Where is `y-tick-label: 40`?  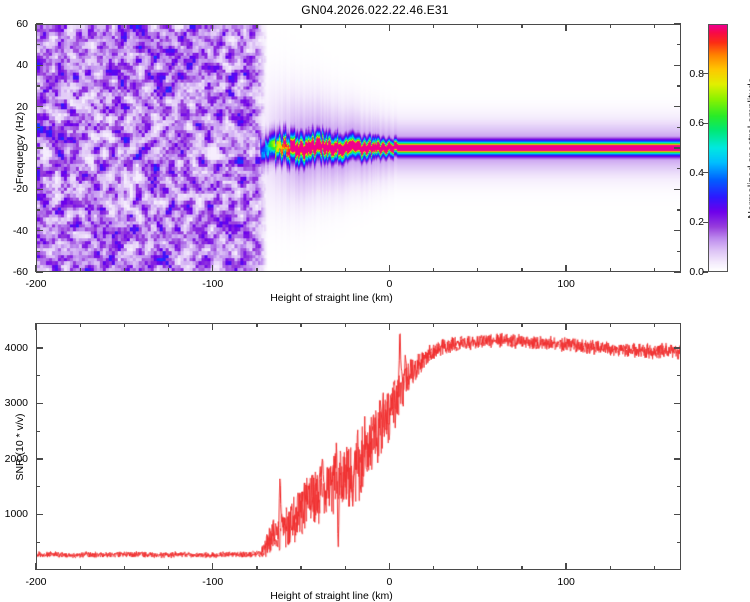 y-tick-label: 40 is located at coordinates (22, 65).